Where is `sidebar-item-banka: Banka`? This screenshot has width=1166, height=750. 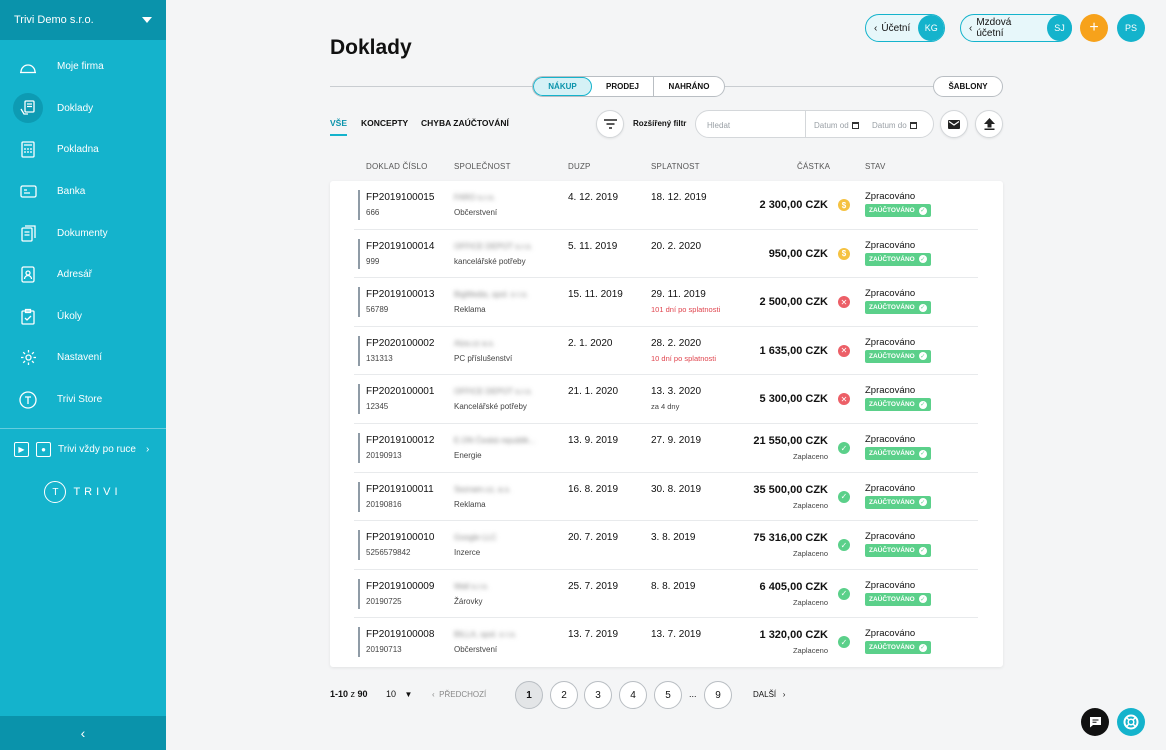 sidebar-item-banka: Banka is located at coordinates (83, 192).